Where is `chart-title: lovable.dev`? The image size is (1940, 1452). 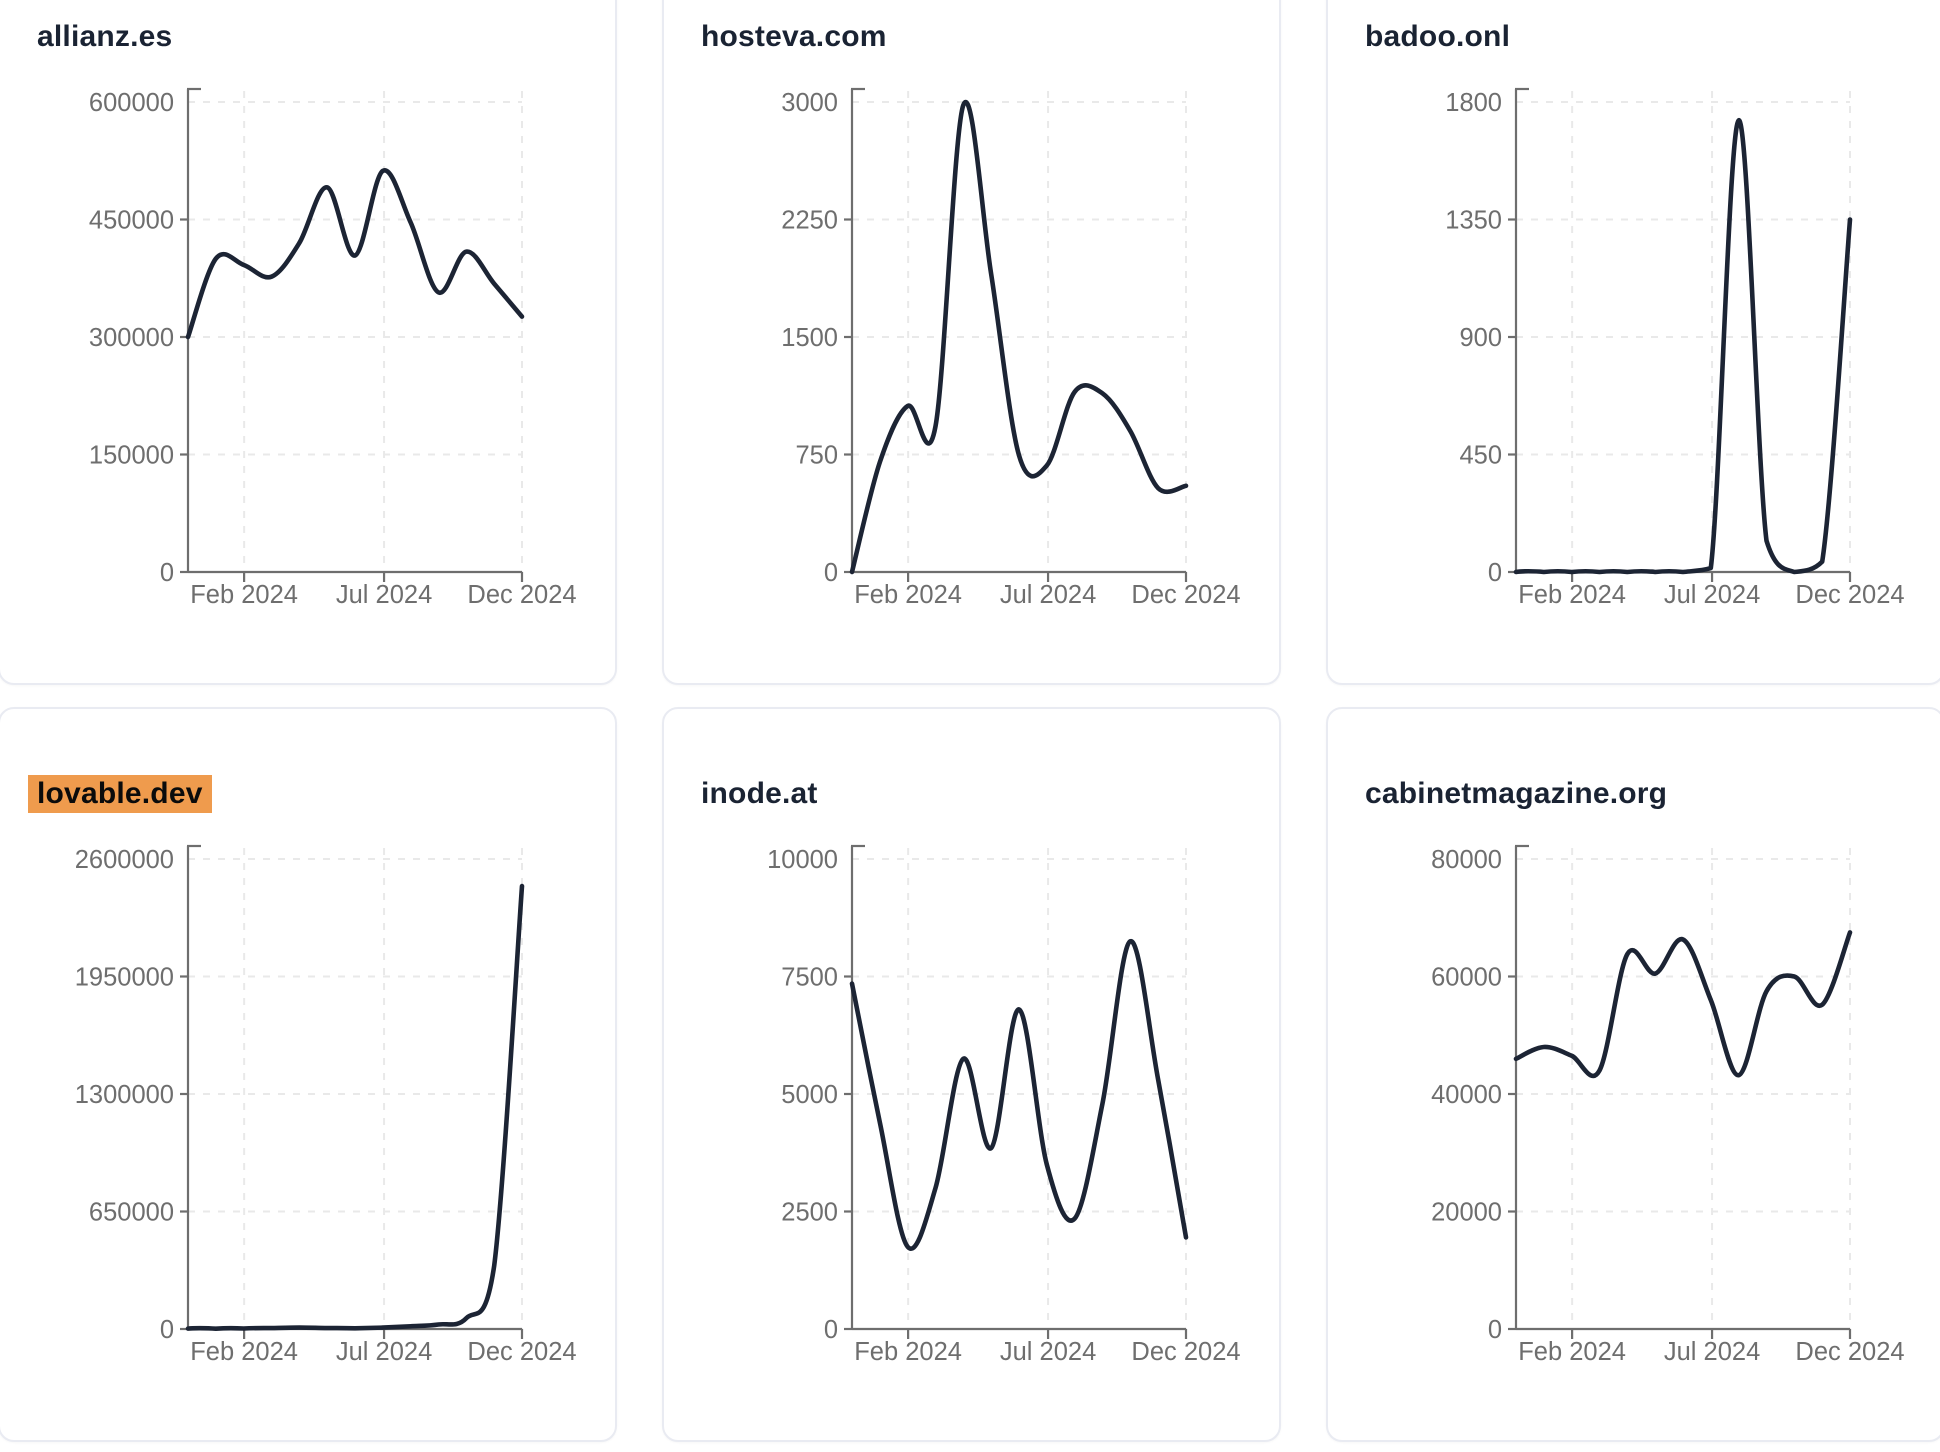
chart-title: lovable.dev is located at coordinates (120, 794).